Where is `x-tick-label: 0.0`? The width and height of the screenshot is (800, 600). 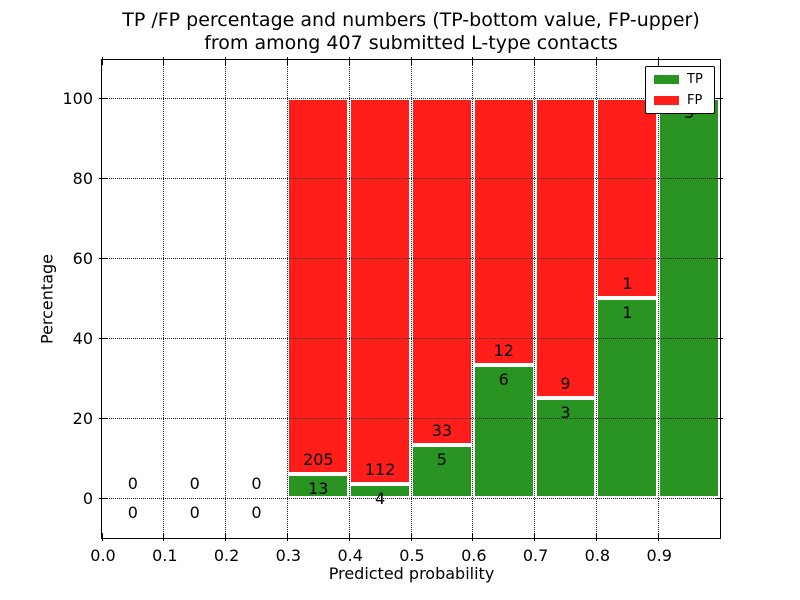 x-tick-label: 0.0 is located at coordinates (103, 555).